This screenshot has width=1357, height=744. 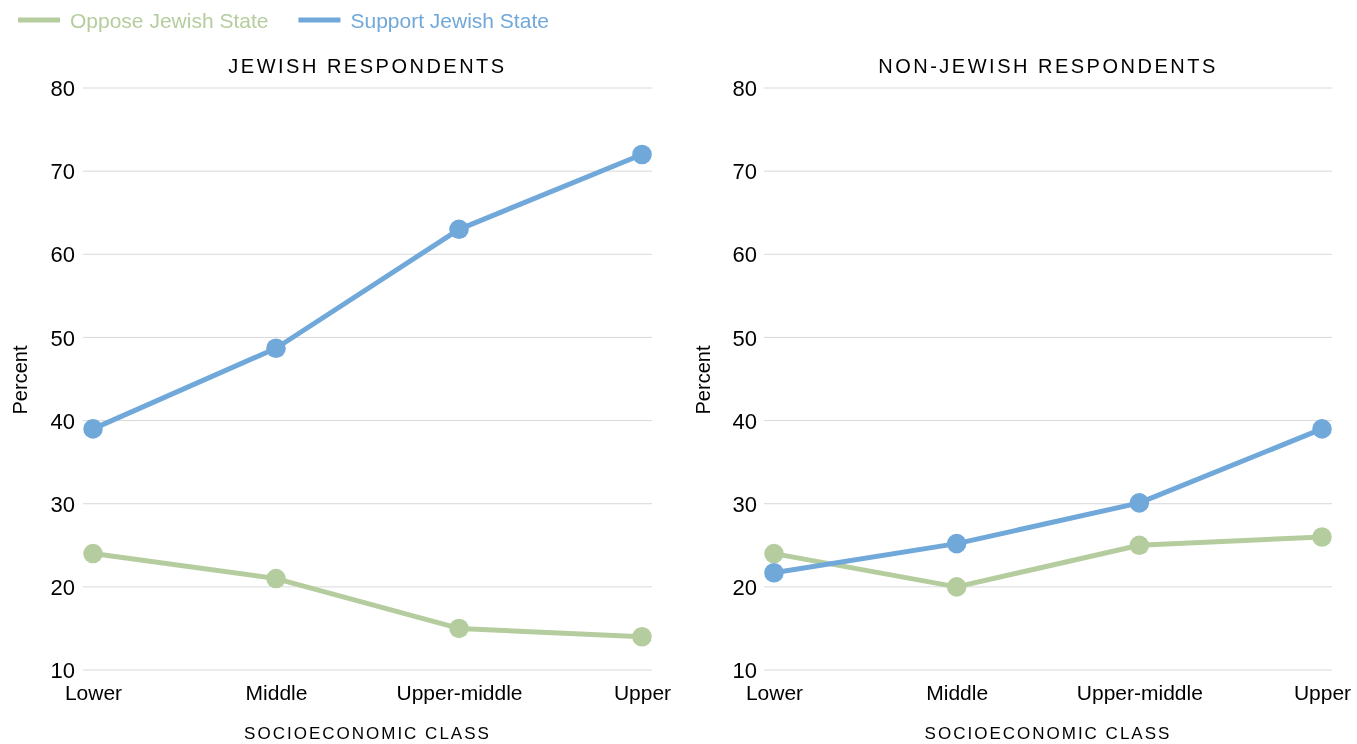 I want to click on chart-title: NON-JEWISH RESPONDENTS, so click(x=1048, y=66).